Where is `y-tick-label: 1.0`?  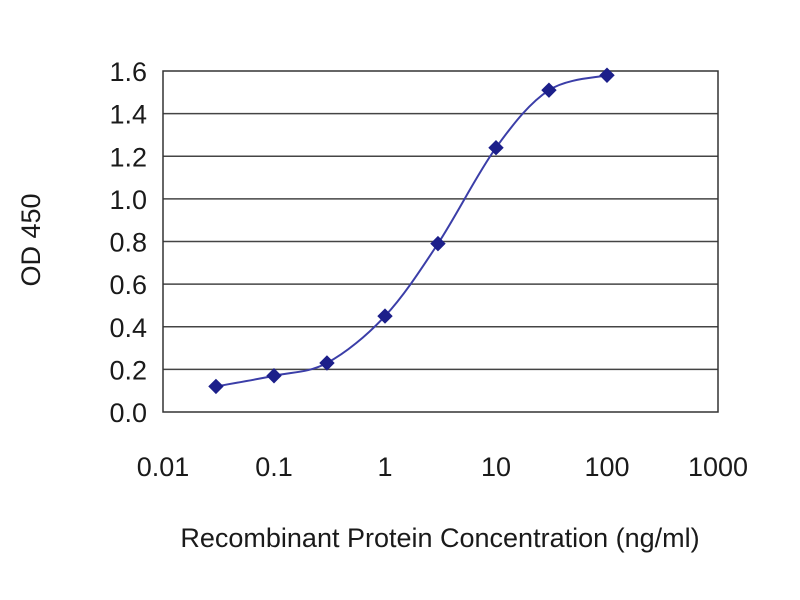 y-tick-label: 1.0 is located at coordinates (128, 200).